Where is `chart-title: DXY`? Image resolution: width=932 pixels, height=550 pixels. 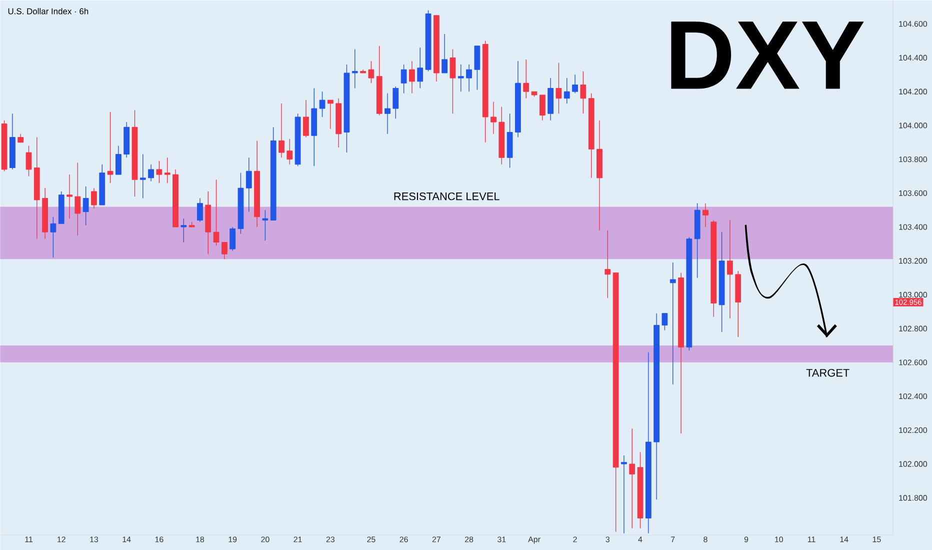
chart-title: DXY is located at coordinates (767, 55).